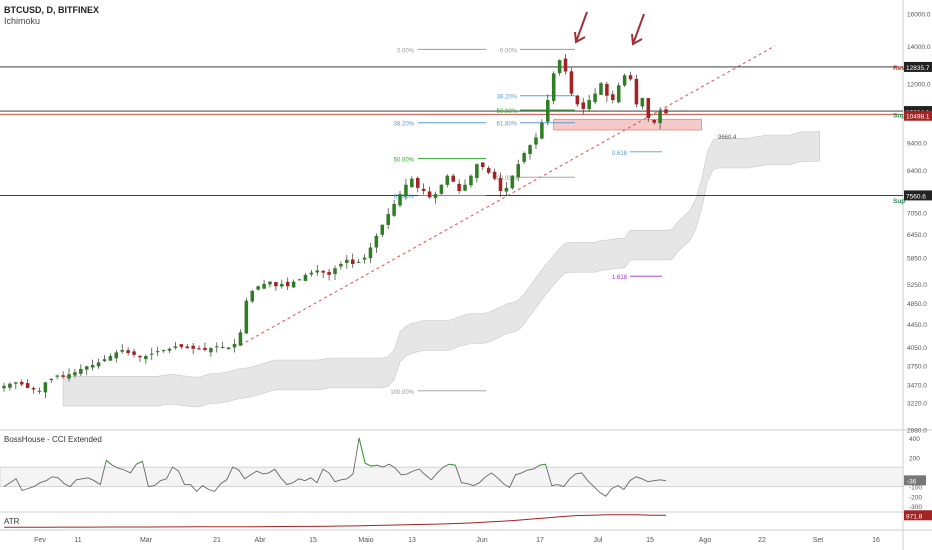 Image resolution: width=932 pixels, height=550 pixels. I want to click on fib-label: 50.00%, so click(404, 161).